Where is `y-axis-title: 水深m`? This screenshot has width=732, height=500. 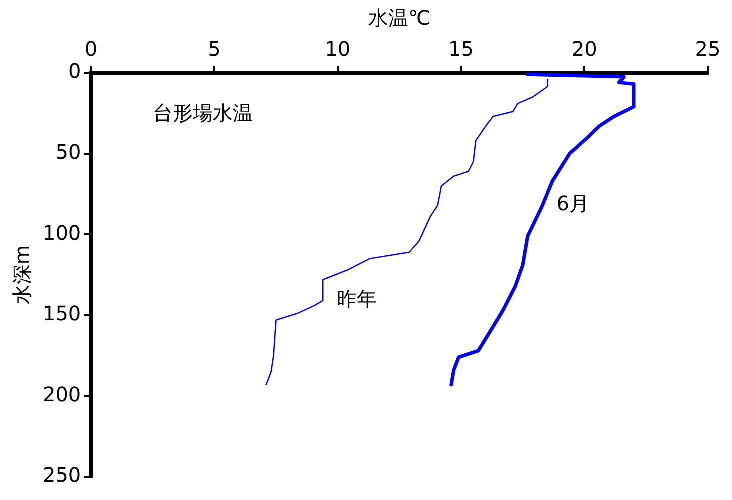
y-axis-title: 水深m is located at coordinates (22, 275).